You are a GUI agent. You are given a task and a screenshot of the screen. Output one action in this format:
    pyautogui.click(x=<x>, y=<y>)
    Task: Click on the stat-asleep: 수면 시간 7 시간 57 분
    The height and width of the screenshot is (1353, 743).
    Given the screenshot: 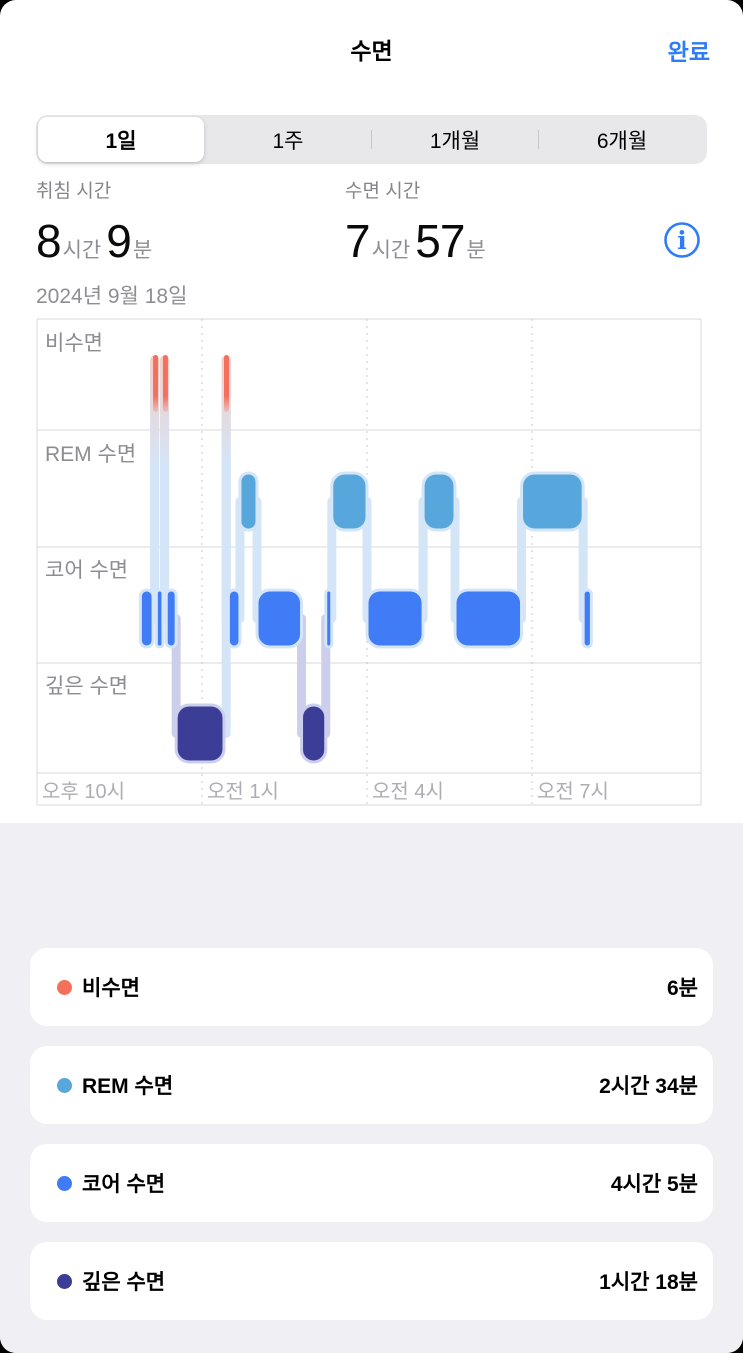 What is the action you would take?
    pyautogui.click(x=418, y=222)
    